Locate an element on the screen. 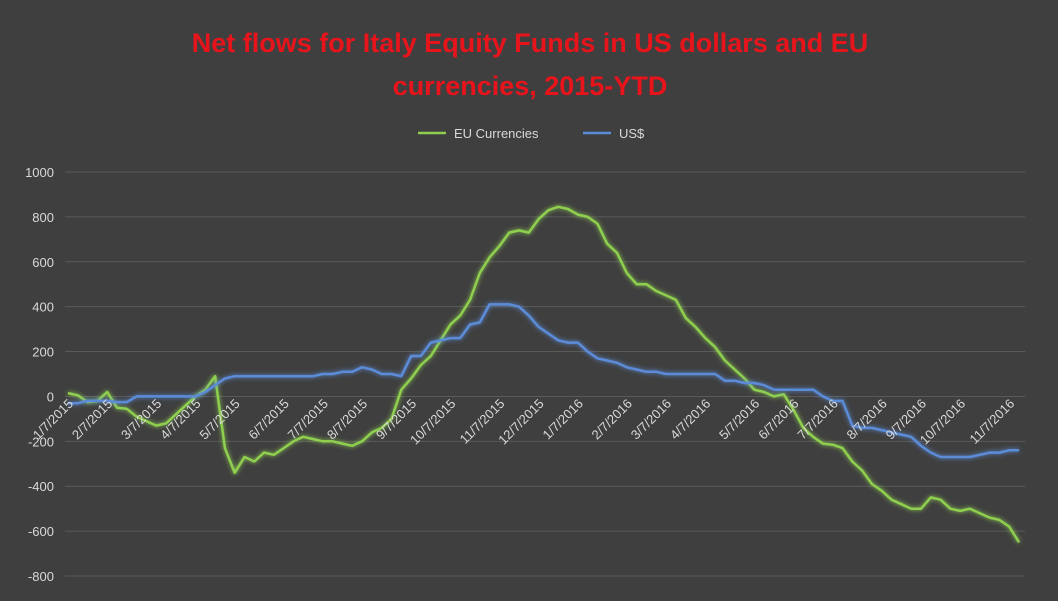 The width and height of the screenshot is (1058, 601). y-tick-label: -600 is located at coordinates (41, 531).